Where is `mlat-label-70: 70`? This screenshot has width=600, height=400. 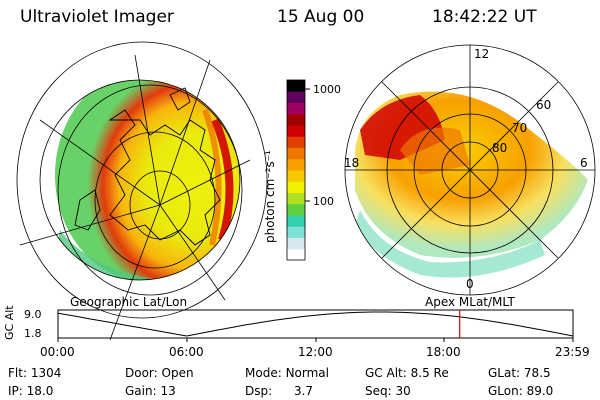 mlat-label-70: 70 is located at coordinates (520, 128).